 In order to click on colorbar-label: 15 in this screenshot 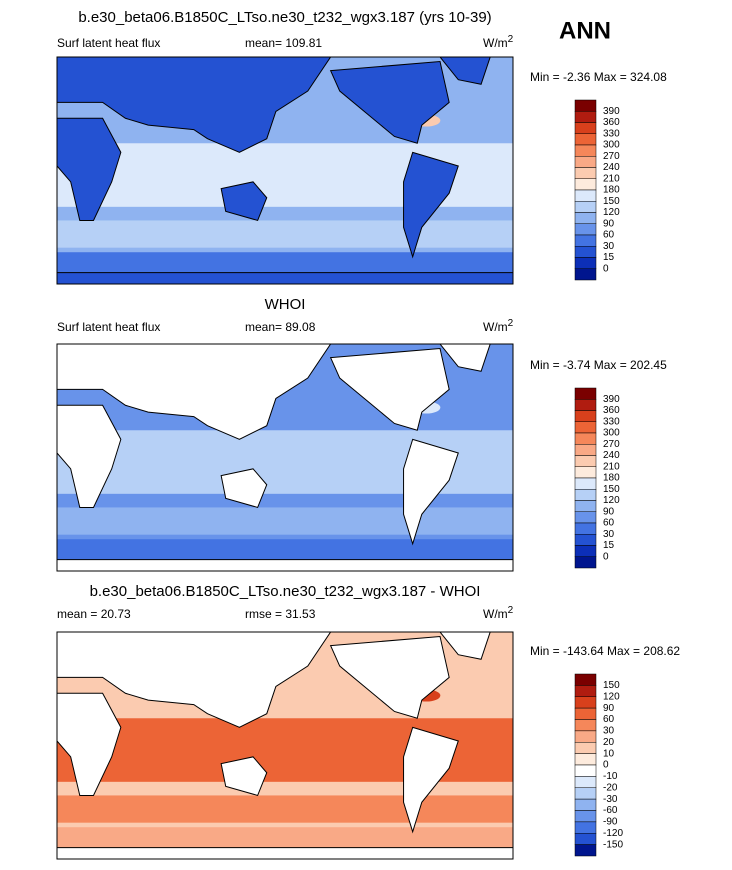, I will do `click(609, 545)`.